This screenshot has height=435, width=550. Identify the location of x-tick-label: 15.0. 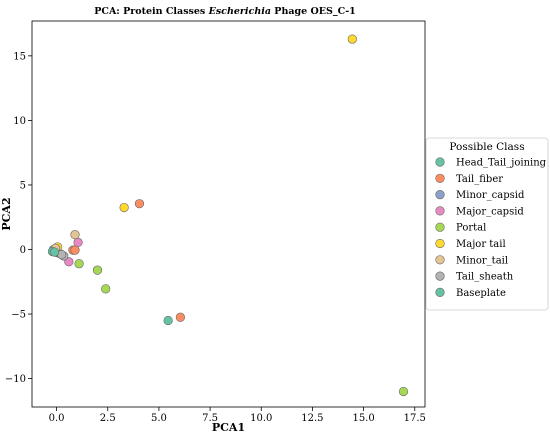
(363, 418).